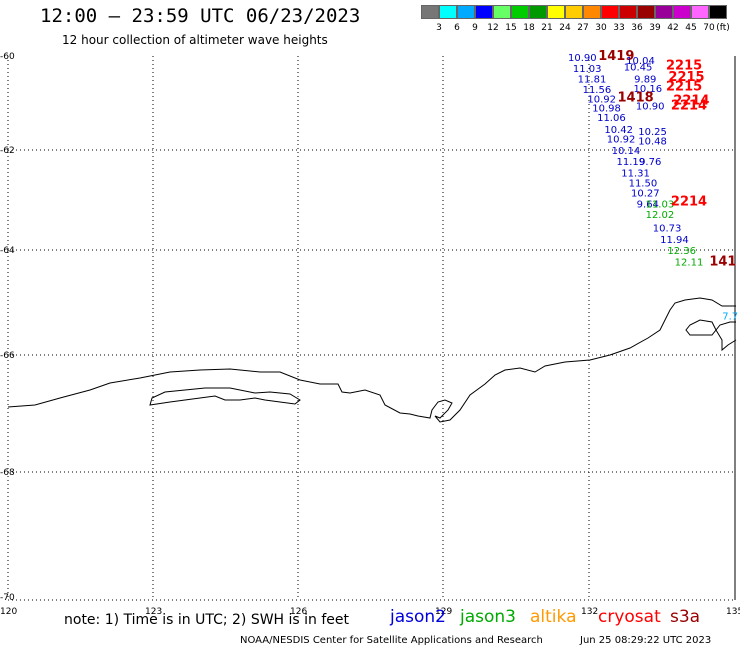  I want to click on lat-label: -66, so click(7, 356).